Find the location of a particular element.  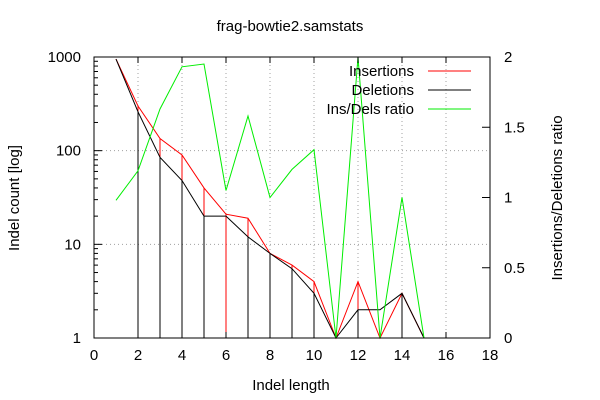

x-tick-label: 0 is located at coordinates (94, 355).